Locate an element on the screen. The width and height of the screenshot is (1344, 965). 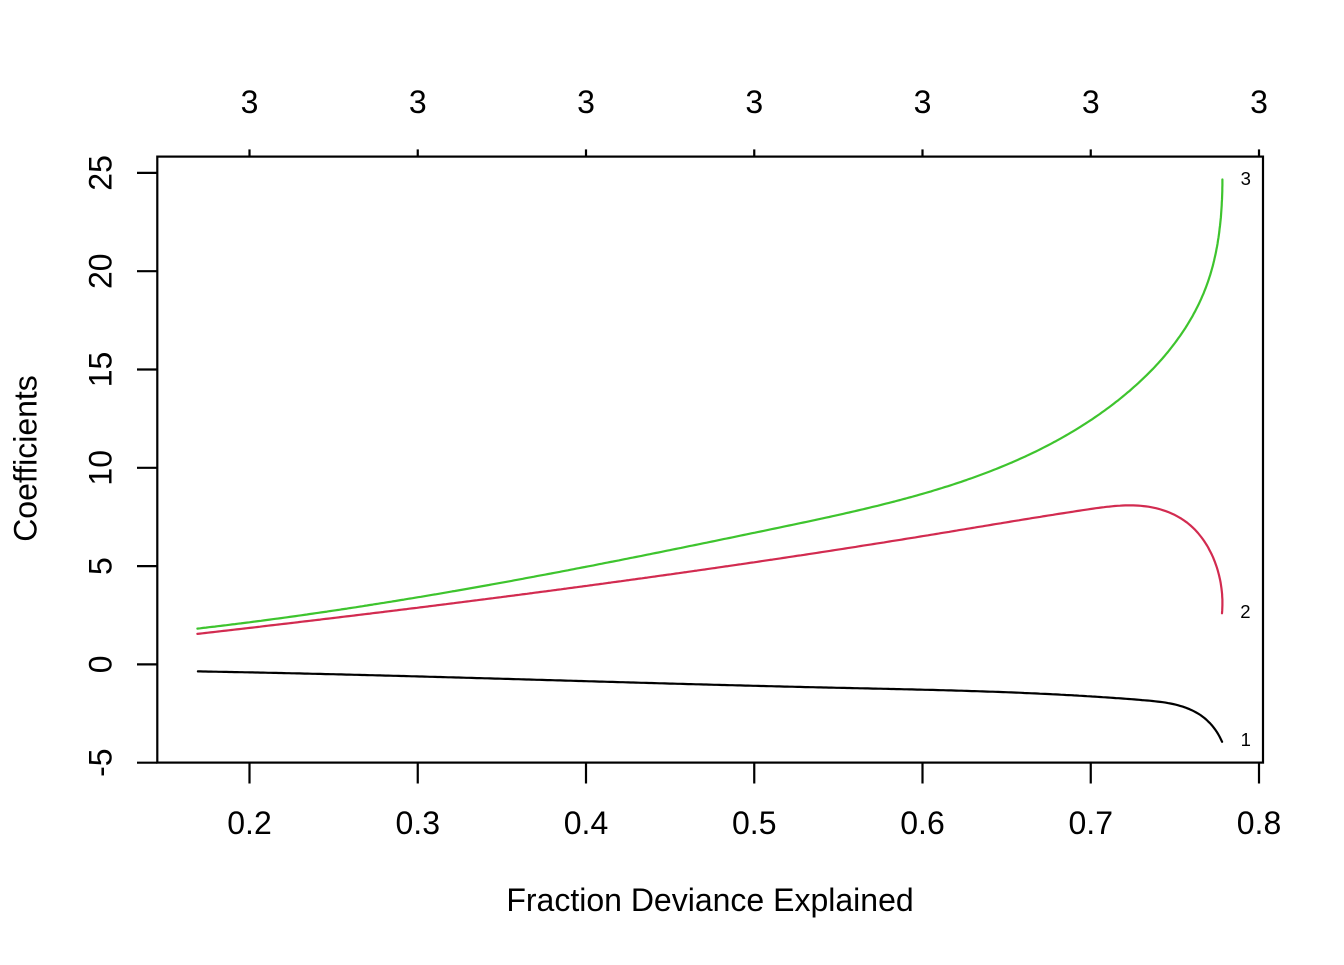
svg-text: 0.4 is located at coordinates (586, 823).